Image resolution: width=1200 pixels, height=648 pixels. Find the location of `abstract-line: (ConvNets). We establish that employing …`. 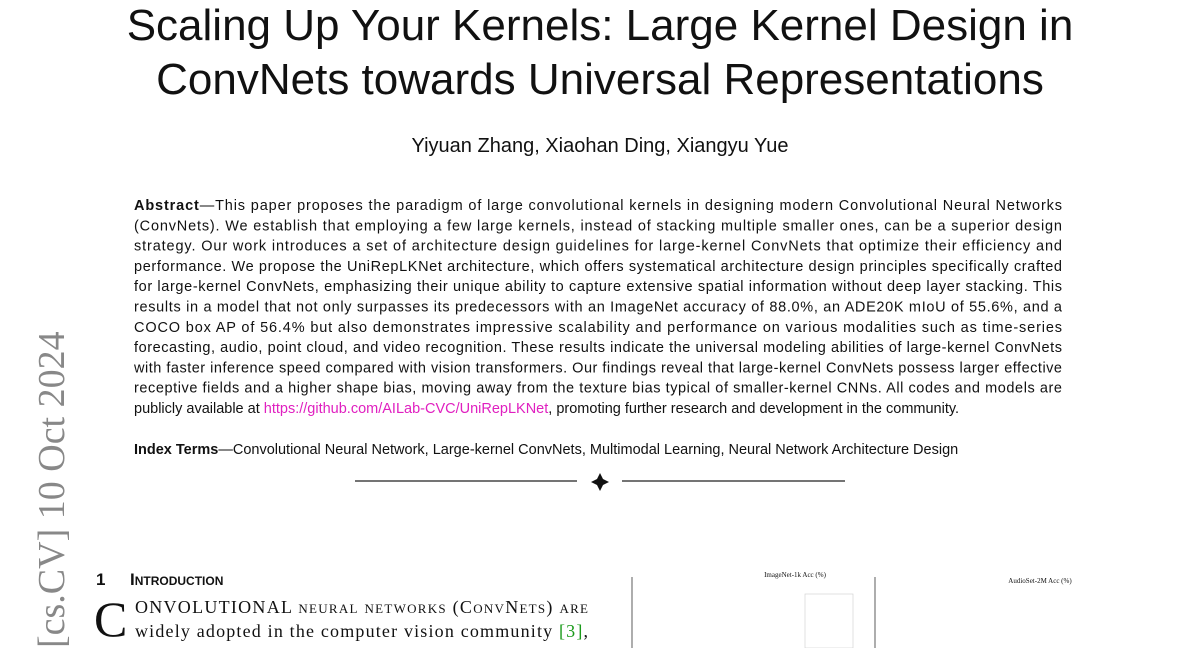

abstract-line: (ConvNets). We establish that employing … is located at coordinates (598, 226).